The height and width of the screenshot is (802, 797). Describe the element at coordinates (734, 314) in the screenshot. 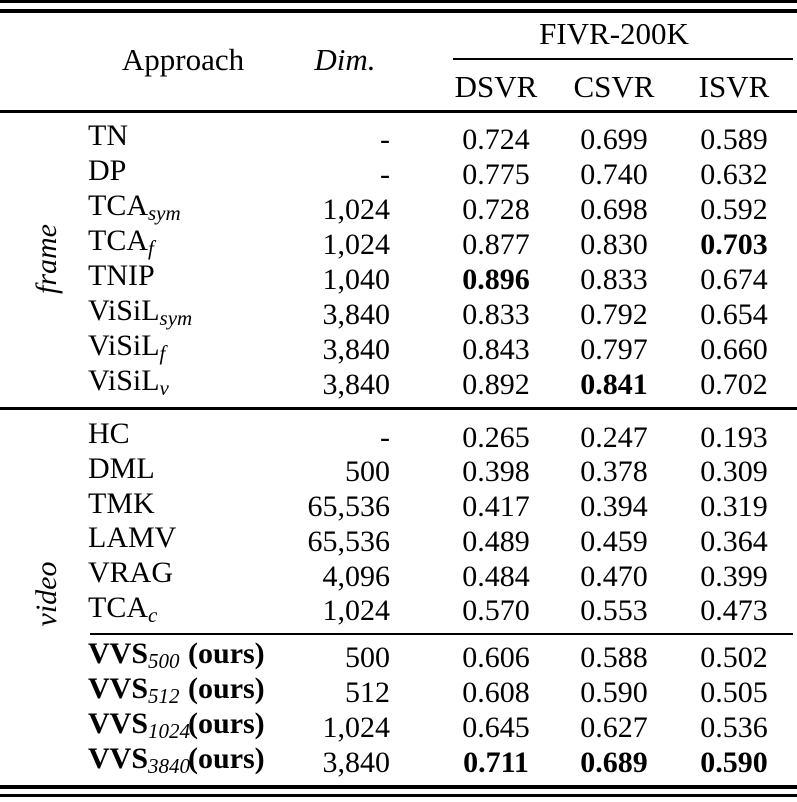

I see `isvr-value: 0.654` at that location.